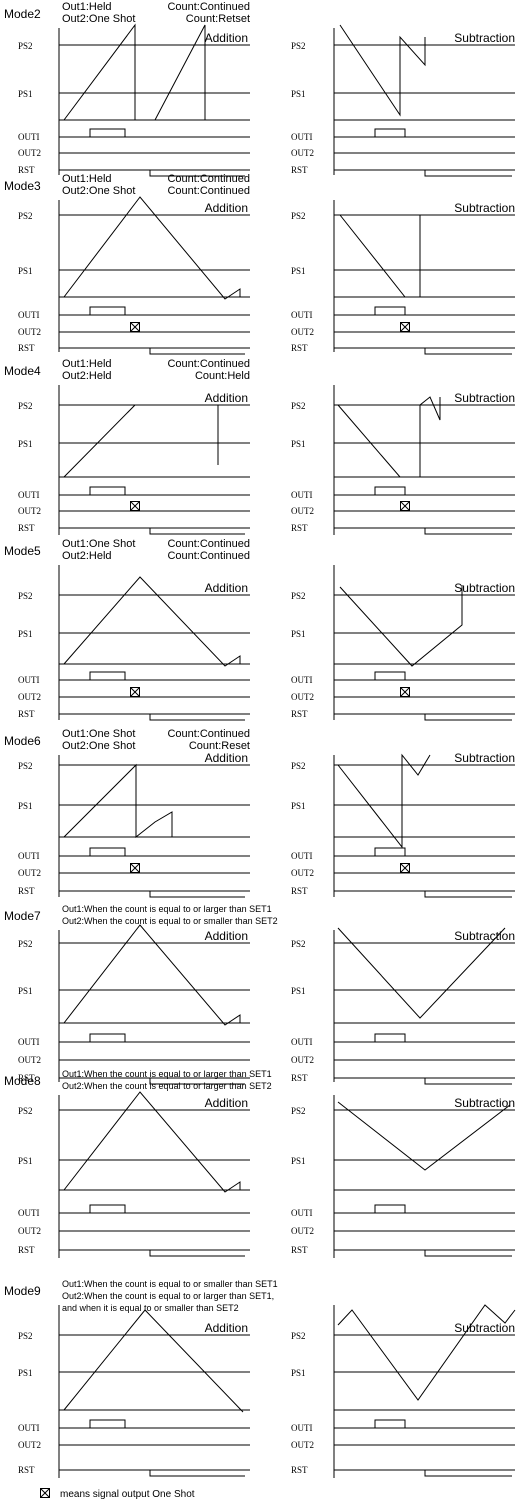  I want to click on mode-out1-desc: Out1:One Shot, so click(98, 734).